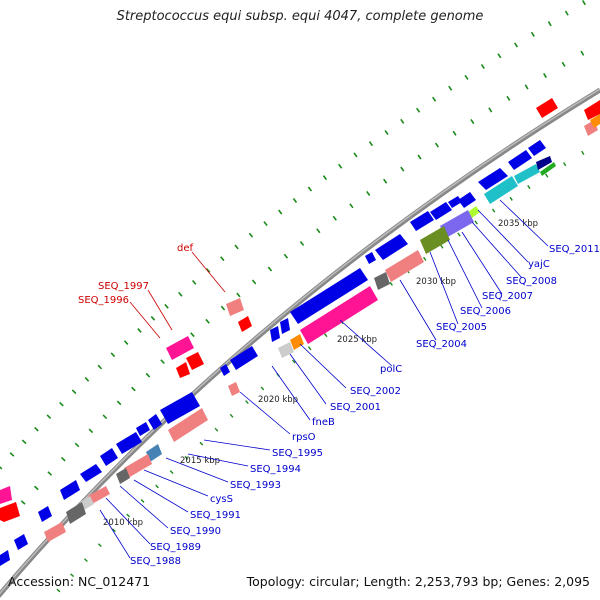  What do you see at coordinates (195, 531) in the screenshot?
I see `gene-label: SEQ_1990` at bounding box center [195, 531].